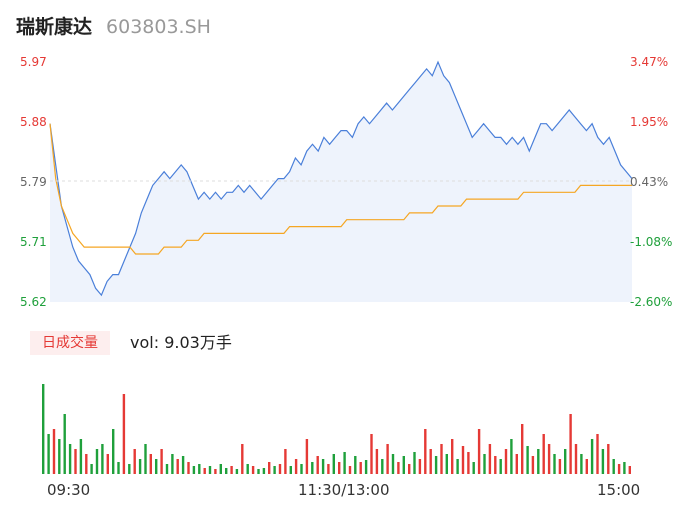 This screenshot has width=686, height=524. I want to click on y-left-tick-3: 5.71, so click(33, 242).